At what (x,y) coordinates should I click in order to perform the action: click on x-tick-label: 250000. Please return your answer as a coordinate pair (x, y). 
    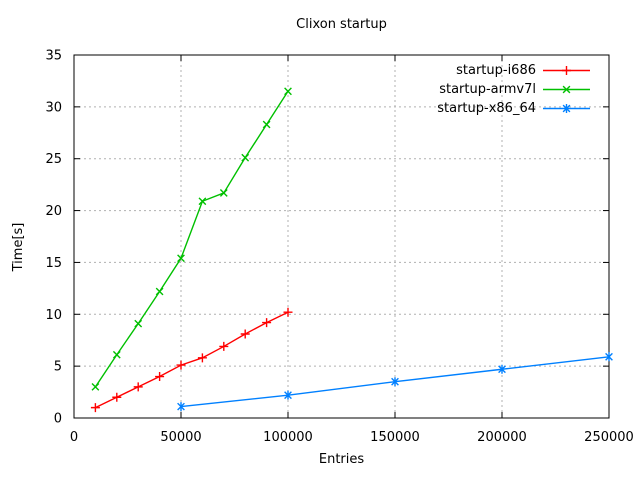
    Looking at the image, I should click on (609, 437).